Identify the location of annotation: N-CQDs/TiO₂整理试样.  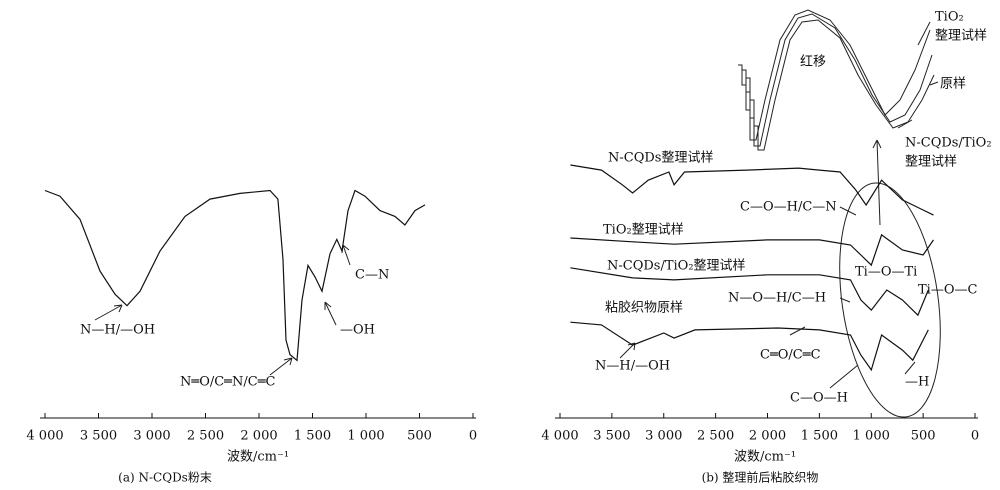
(676, 266).